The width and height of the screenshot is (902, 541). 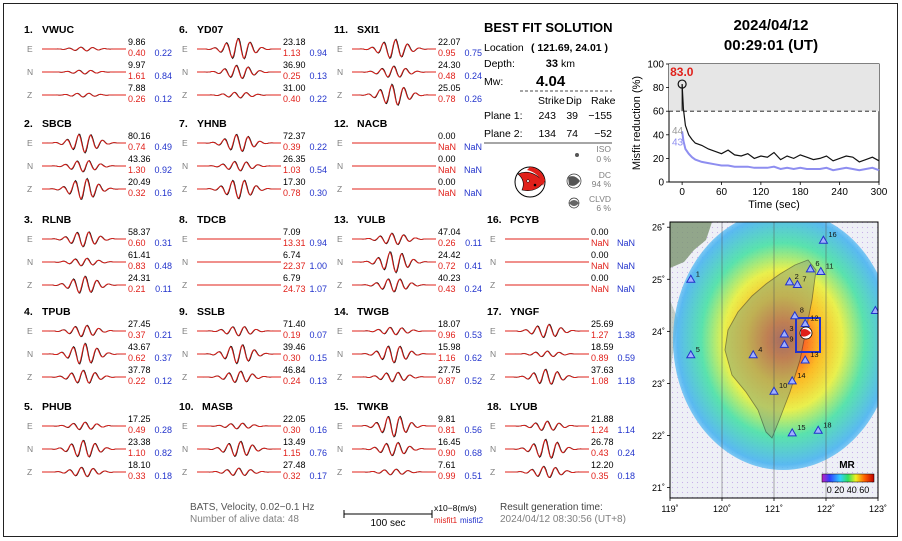 What do you see at coordinates (839, 192) in the screenshot?
I see `x-tick-label: 240` at bounding box center [839, 192].